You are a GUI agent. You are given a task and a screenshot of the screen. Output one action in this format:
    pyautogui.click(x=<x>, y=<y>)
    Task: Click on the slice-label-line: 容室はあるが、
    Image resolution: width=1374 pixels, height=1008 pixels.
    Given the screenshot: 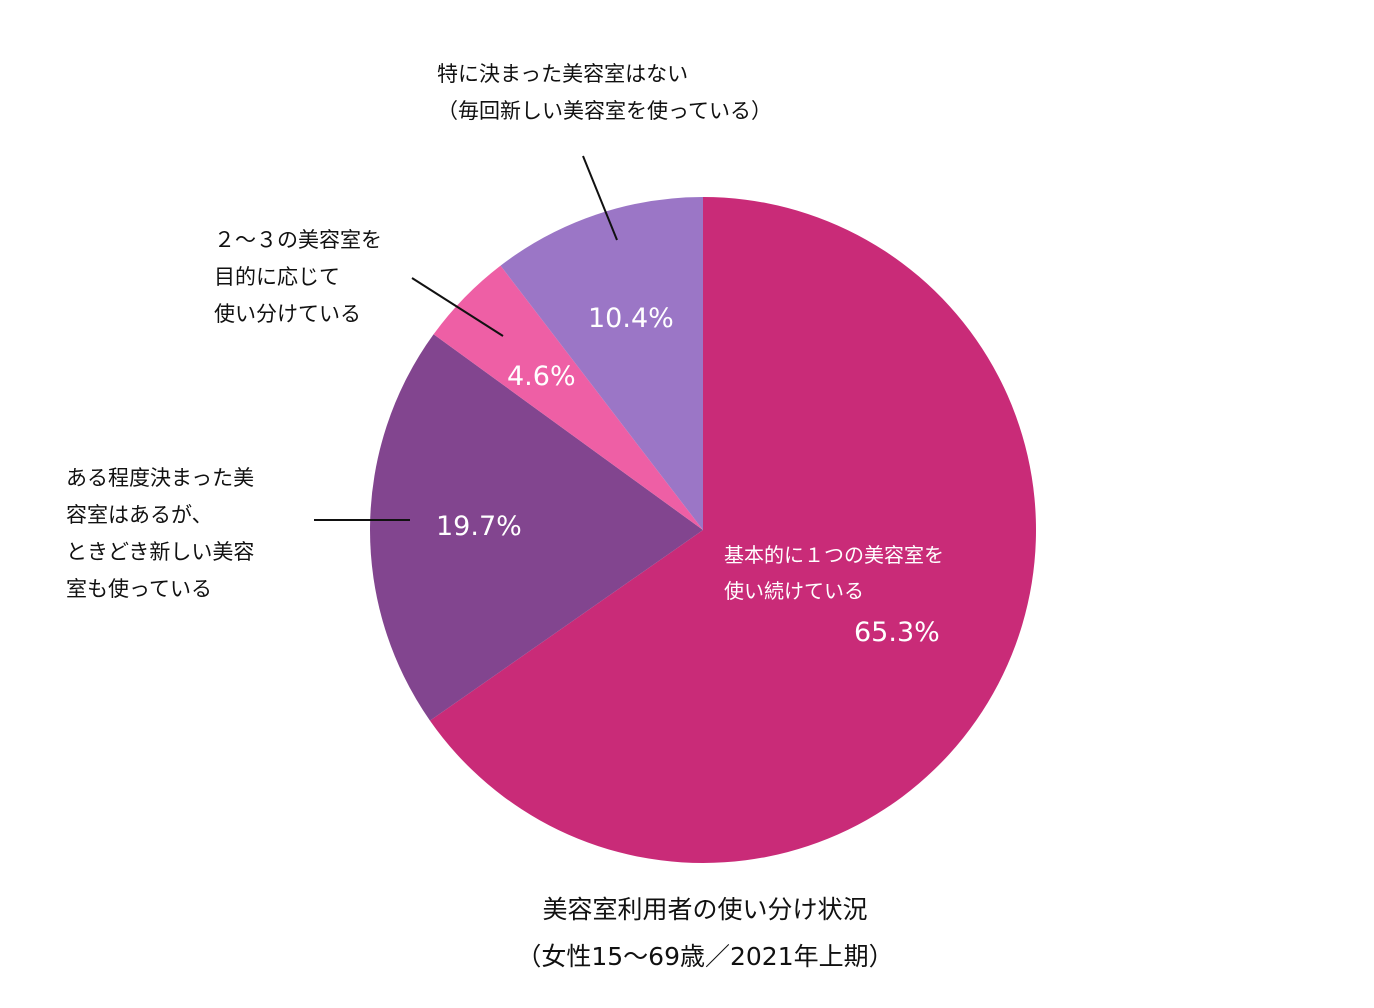 What is the action you would take?
    pyautogui.click(x=139, y=515)
    